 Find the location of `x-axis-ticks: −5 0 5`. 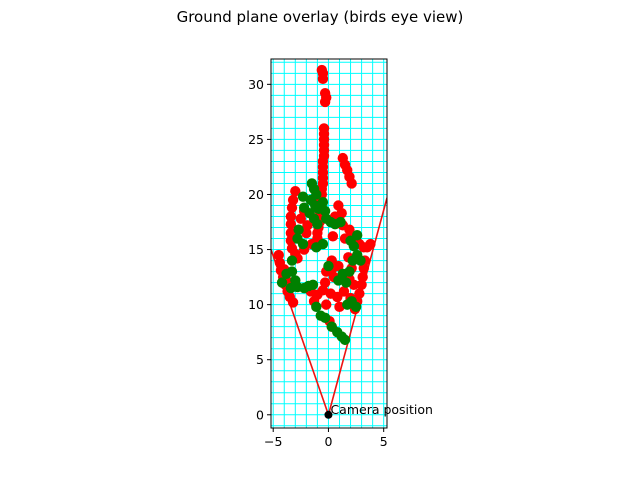

x-axis-ticks: −5 0 5 is located at coordinates (326, 438).